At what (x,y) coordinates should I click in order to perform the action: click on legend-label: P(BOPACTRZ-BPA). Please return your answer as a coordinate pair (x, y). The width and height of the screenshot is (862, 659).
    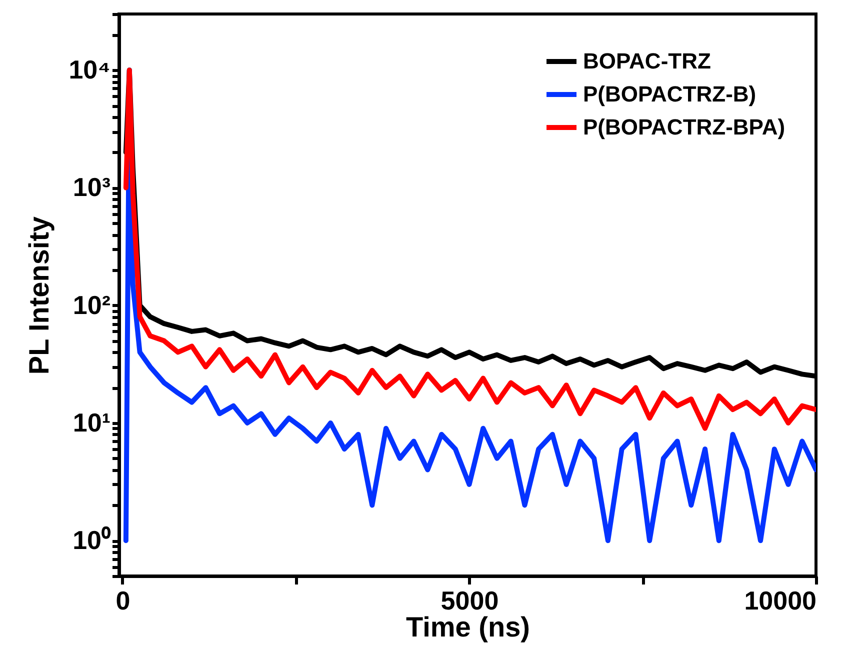
    Looking at the image, I should click on (684, 127).